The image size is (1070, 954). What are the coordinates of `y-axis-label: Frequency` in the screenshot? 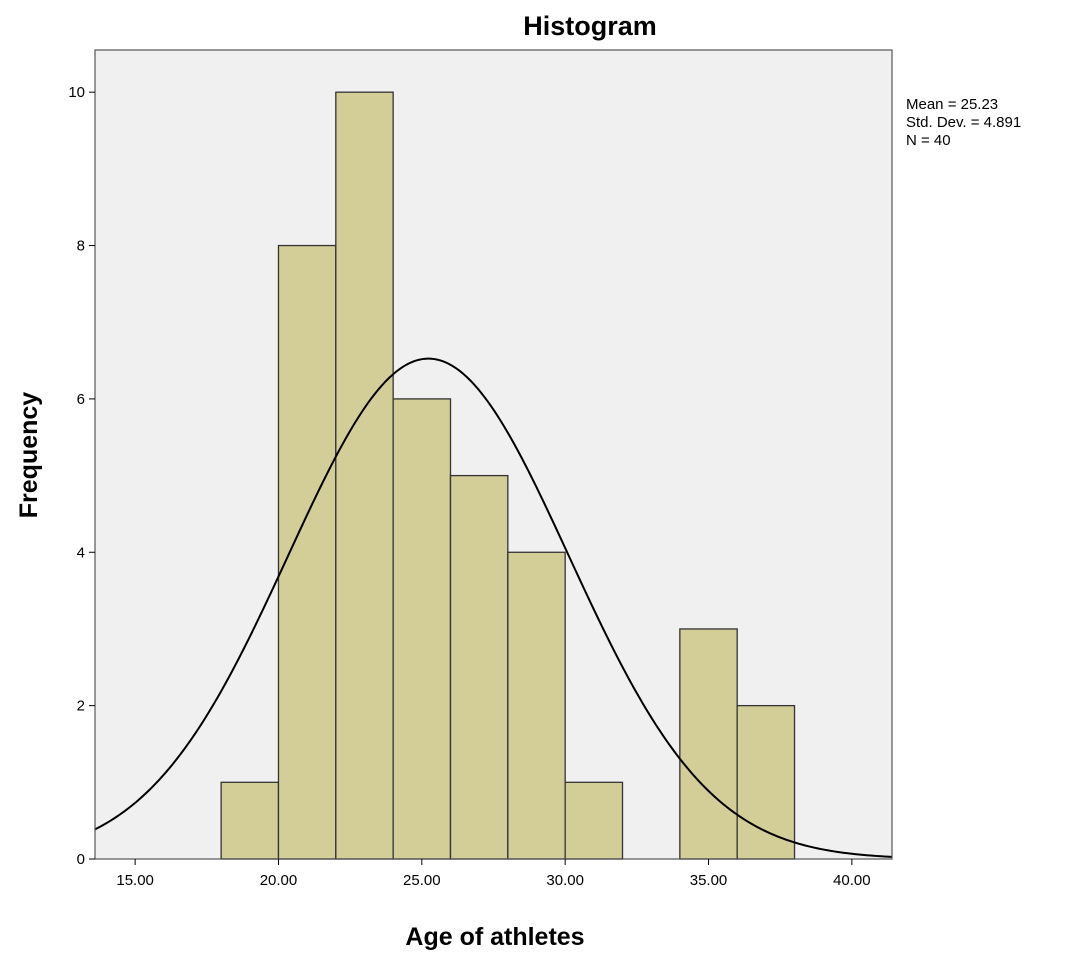 It's located at (29, 455).